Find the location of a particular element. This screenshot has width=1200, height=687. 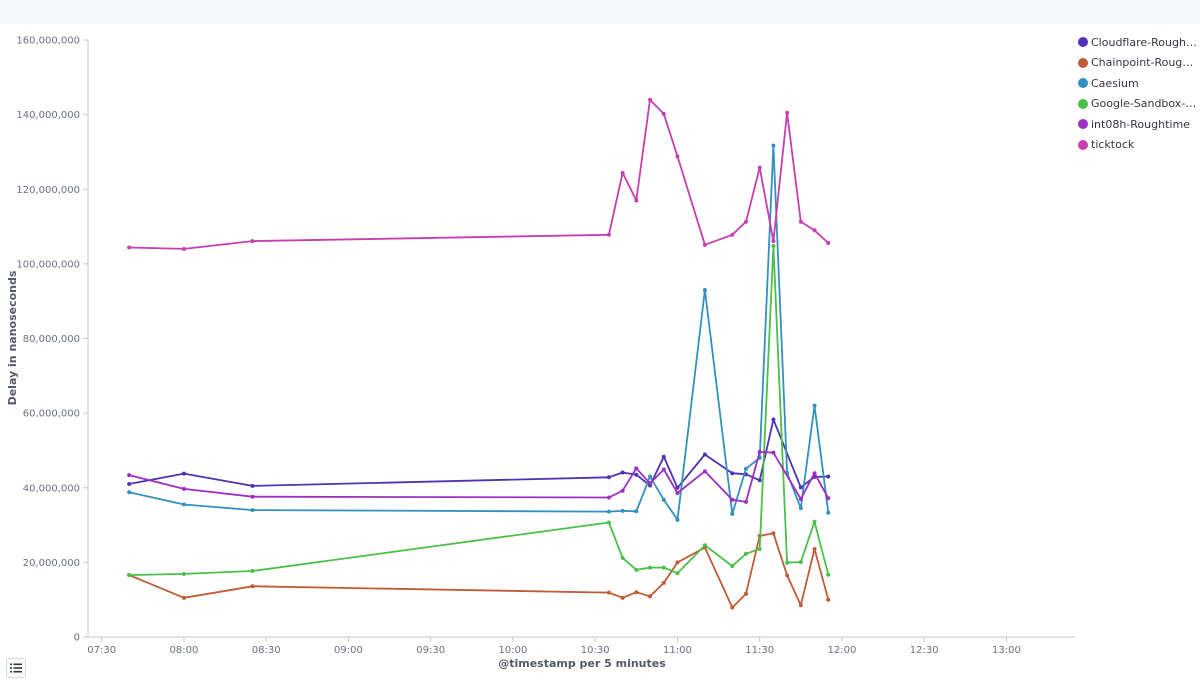

legend-label: int08h-Roughtime is located at coordinates (1140, 124).